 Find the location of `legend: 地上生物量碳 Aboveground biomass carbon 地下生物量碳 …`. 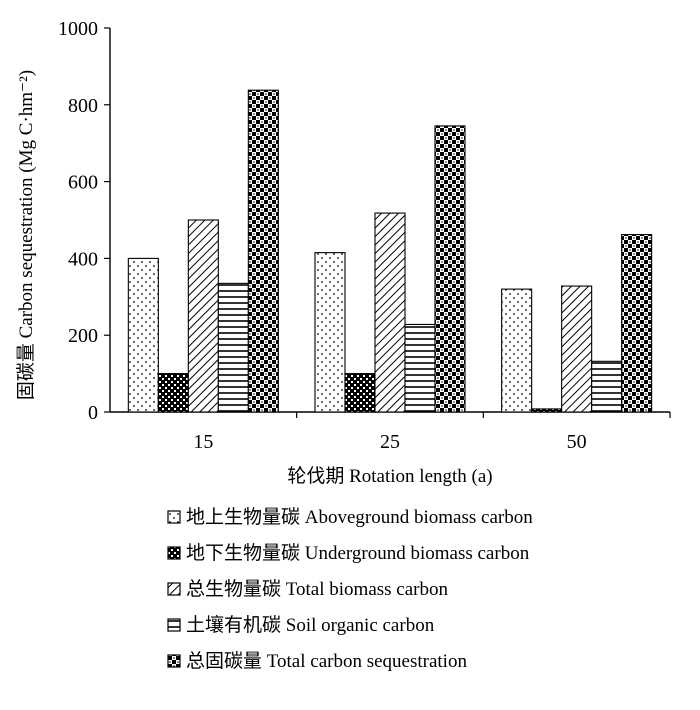

legend: 地上生物量碳 Aboveground biomass carbon 地下生物量碳 … is located at coordinates (350, 589).